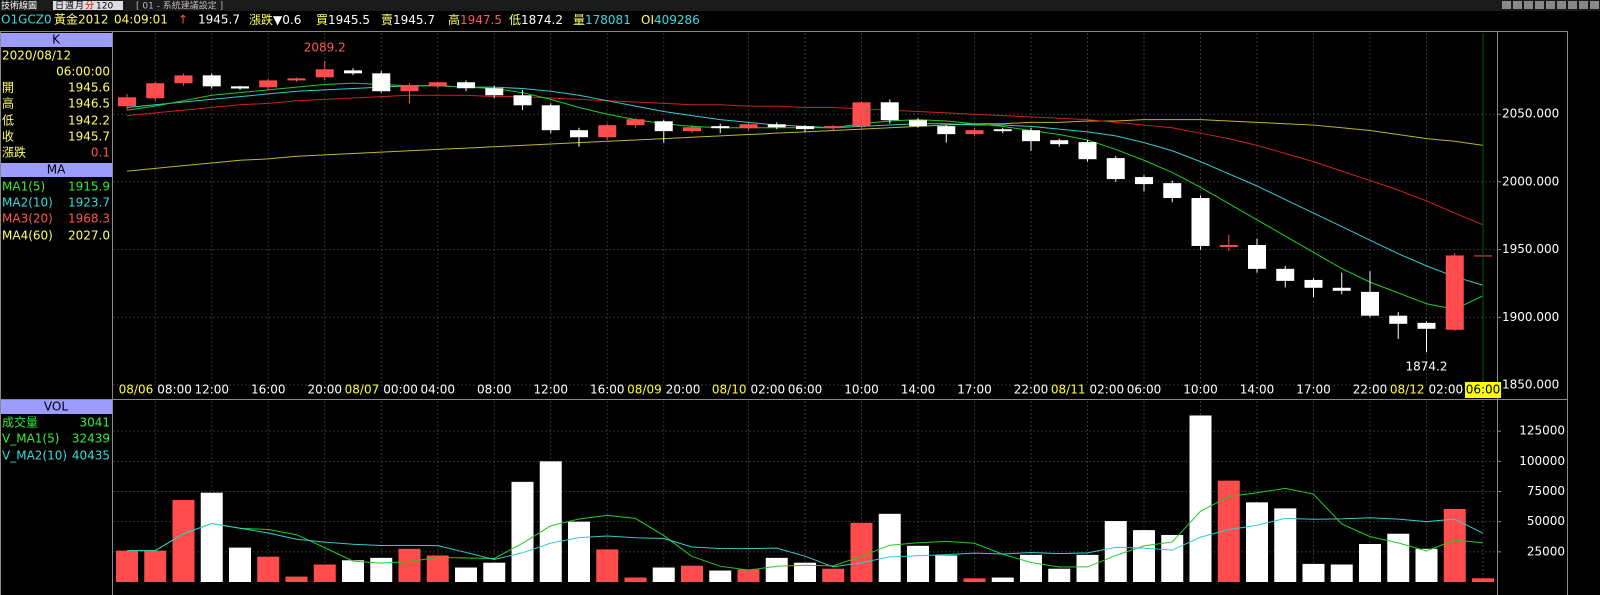 The width and height of the screenshot is (1600, 595). What do you see at coordinates (400, 390) in the screenshot?
I see `x-tick-label: 00:00` at bounding box center [400, 390].